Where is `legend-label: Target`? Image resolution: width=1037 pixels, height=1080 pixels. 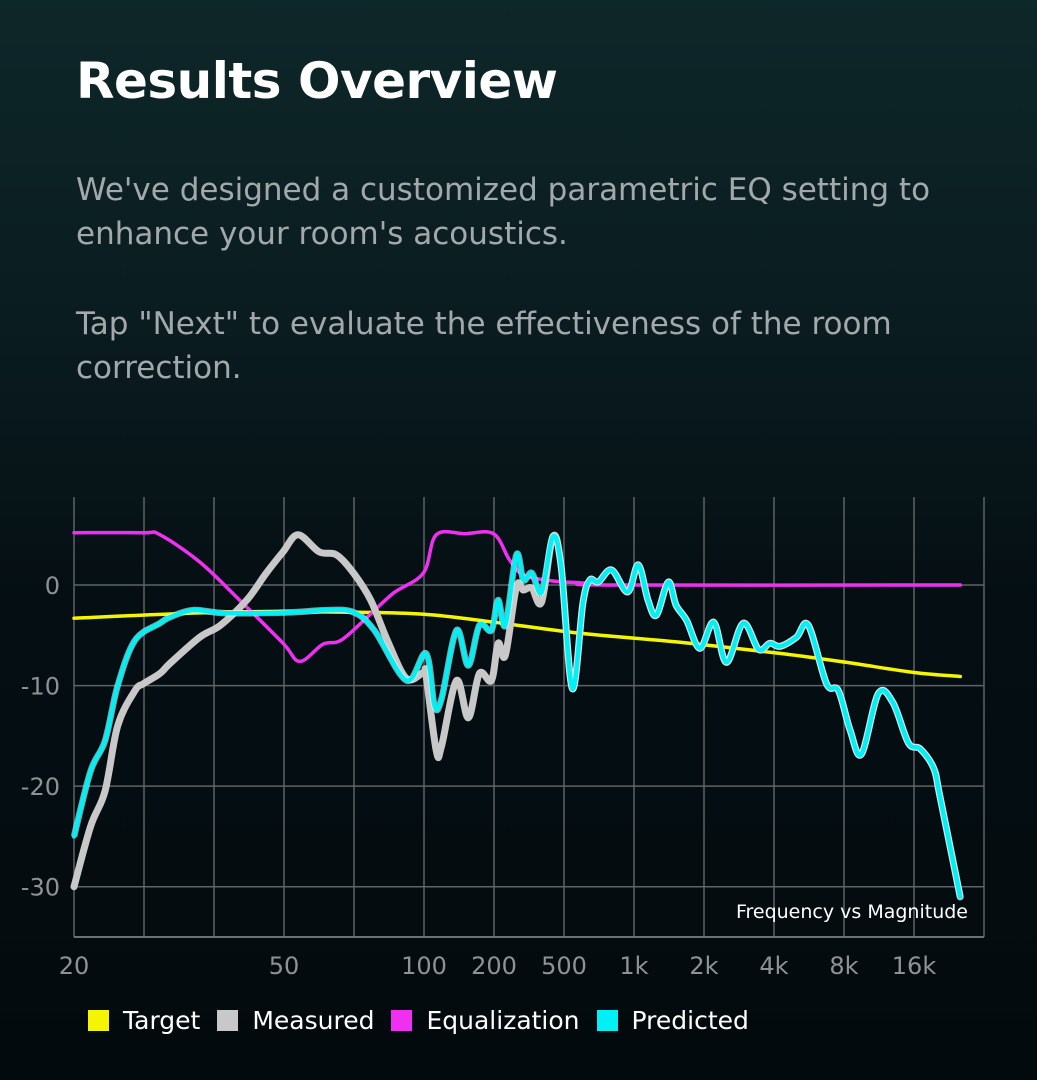
legend-label: Target is located at coordinates (162, 1020).